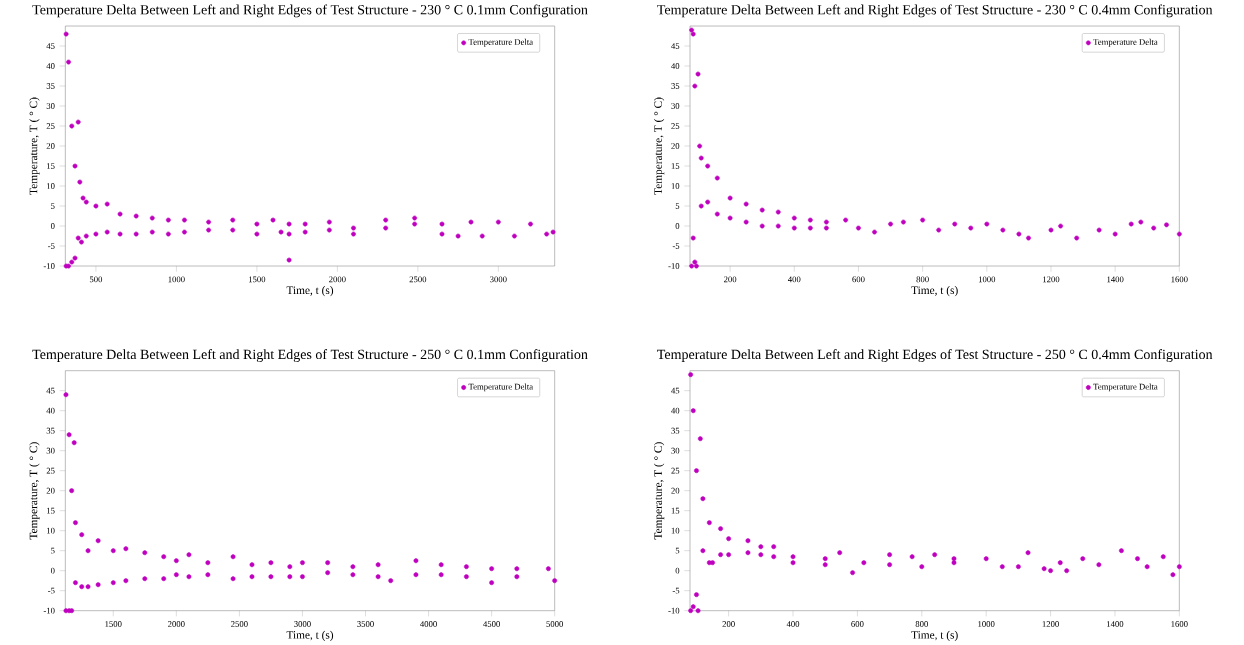  What do you see at coordinates (365, 623) in the screenshot?
I see `x-tick-label: 3500` at bounding box center [365, 623].